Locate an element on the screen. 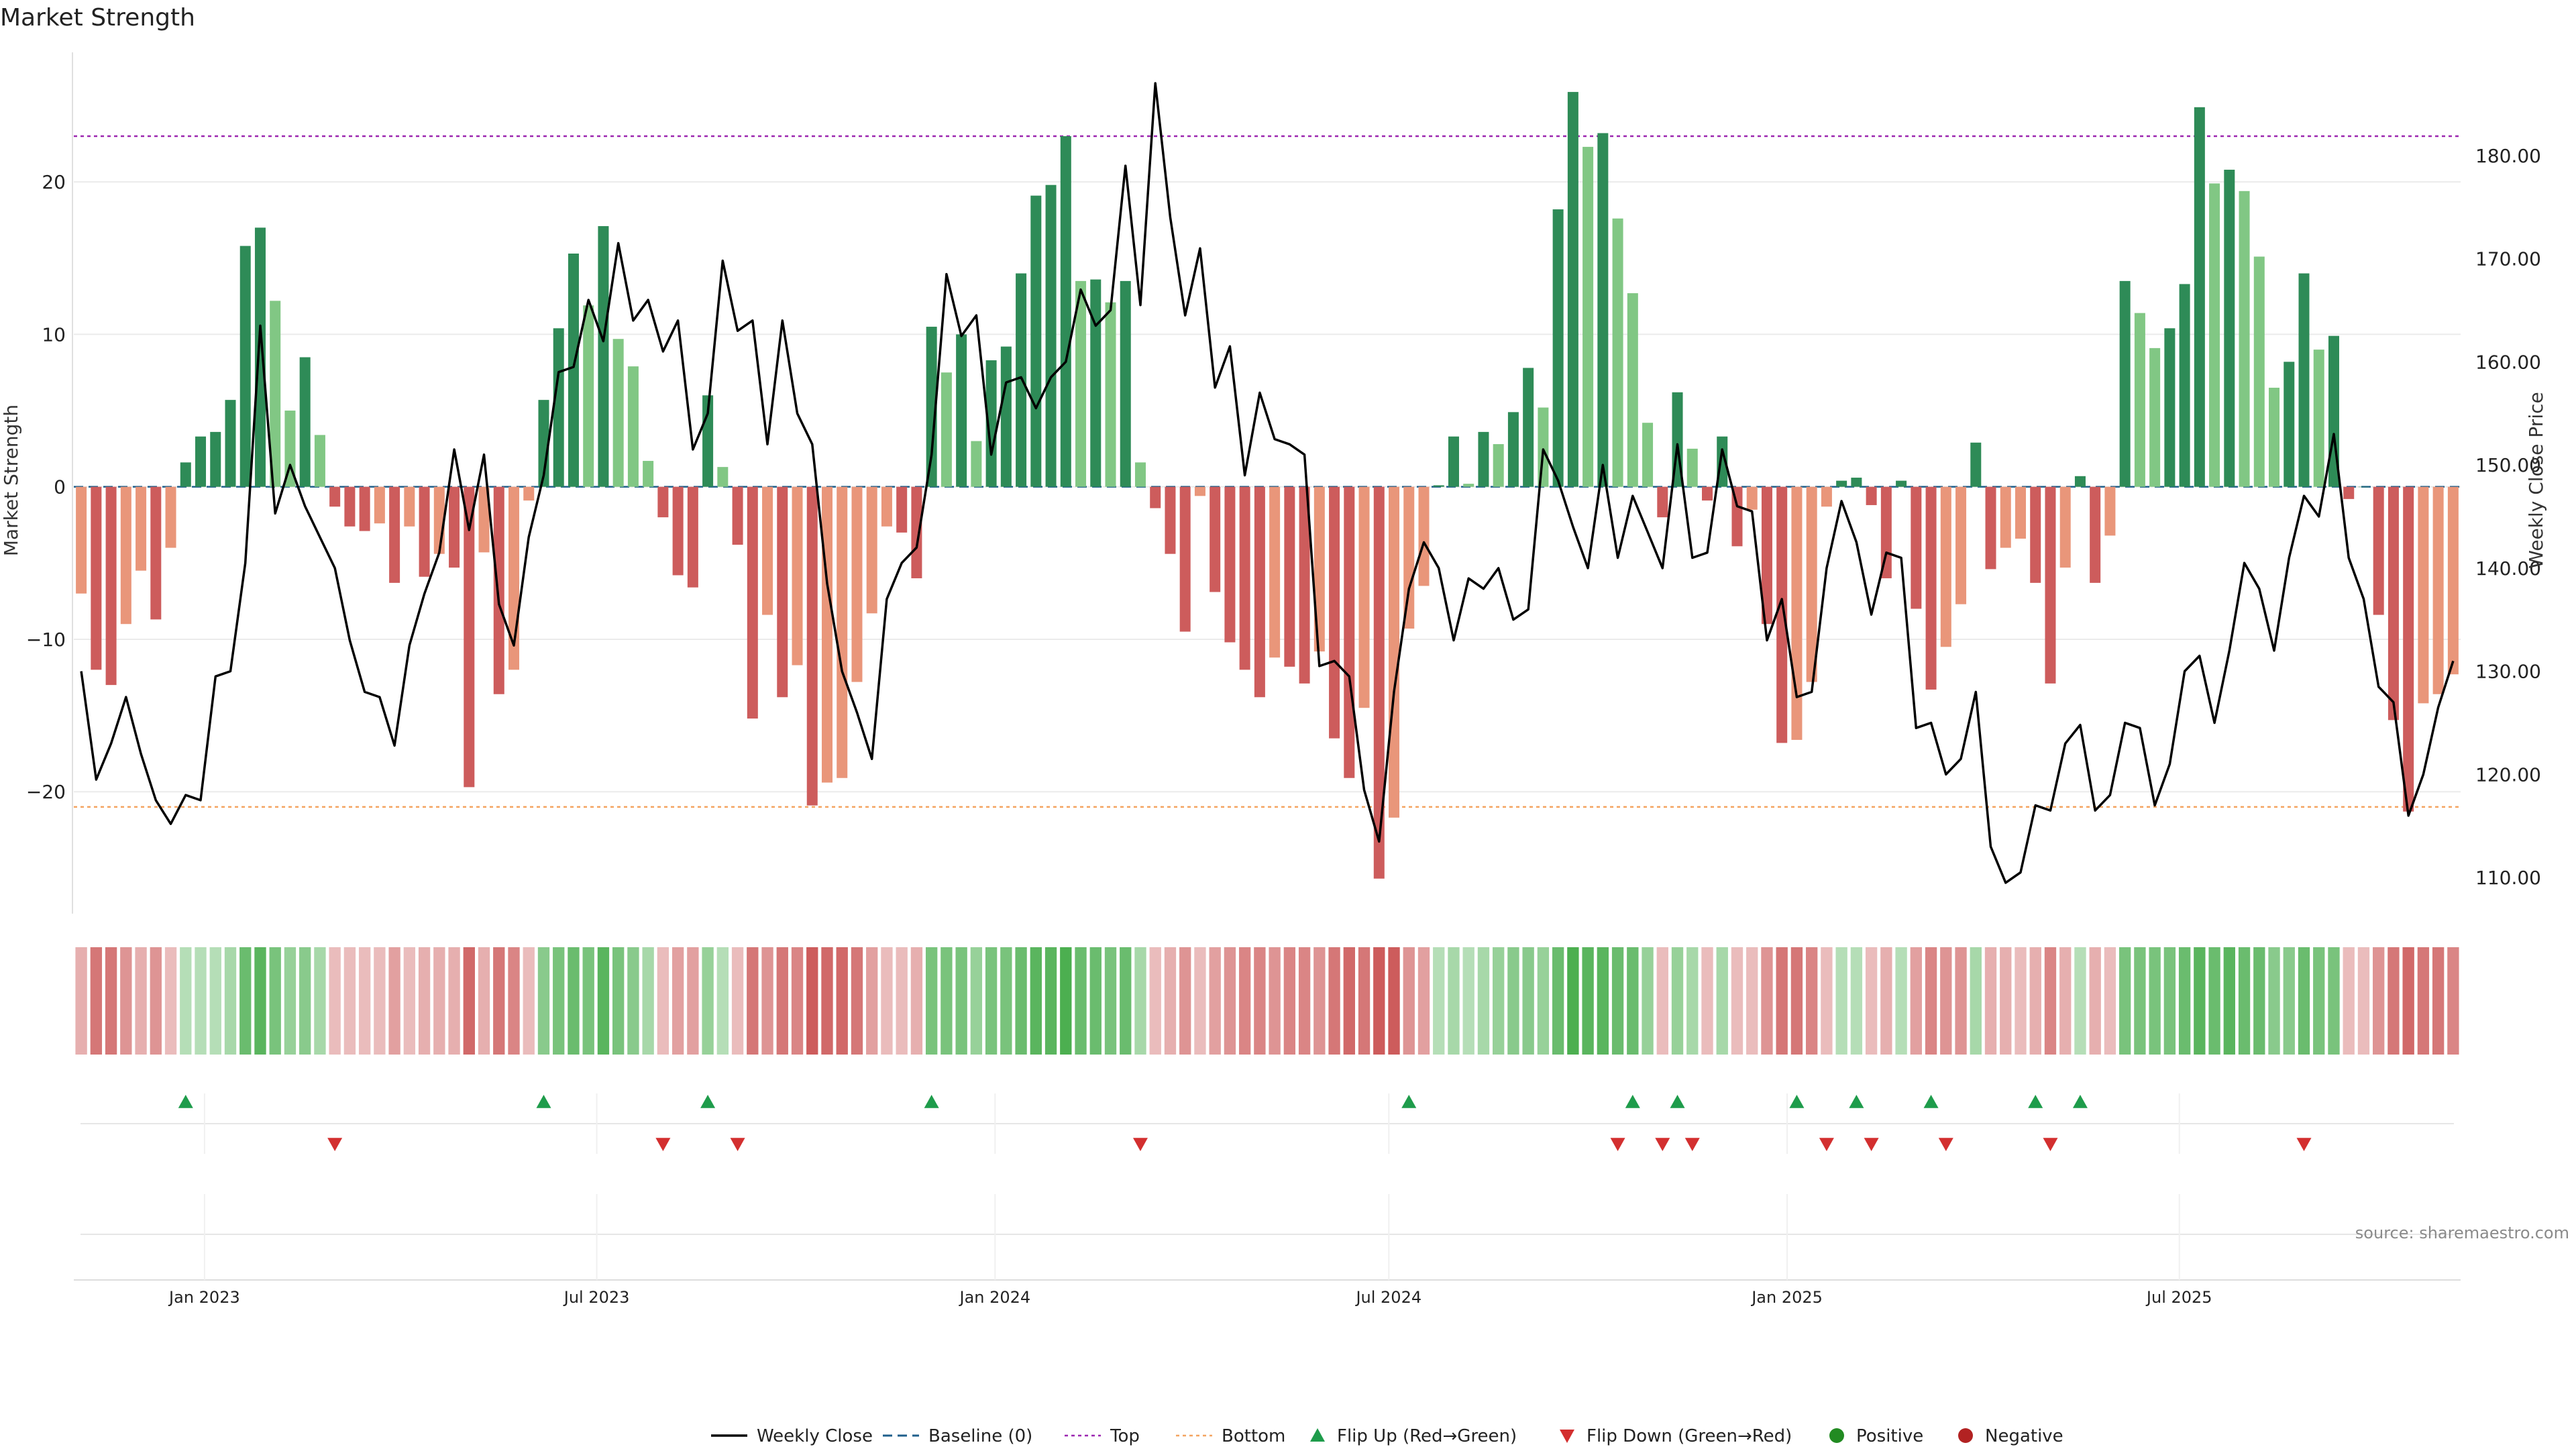 The height and width of the screenshot is (1449, 2576). y-right-tick-label: 160.00 is located at coordinates (2508, 362).